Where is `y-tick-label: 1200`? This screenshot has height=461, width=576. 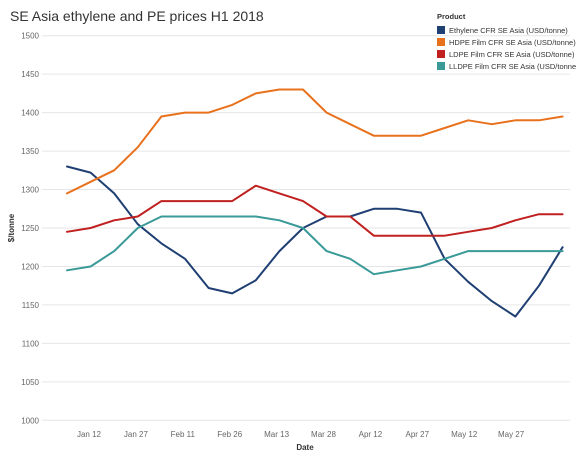
y-tick-label: 1200 is located at coordinates (30, 266).